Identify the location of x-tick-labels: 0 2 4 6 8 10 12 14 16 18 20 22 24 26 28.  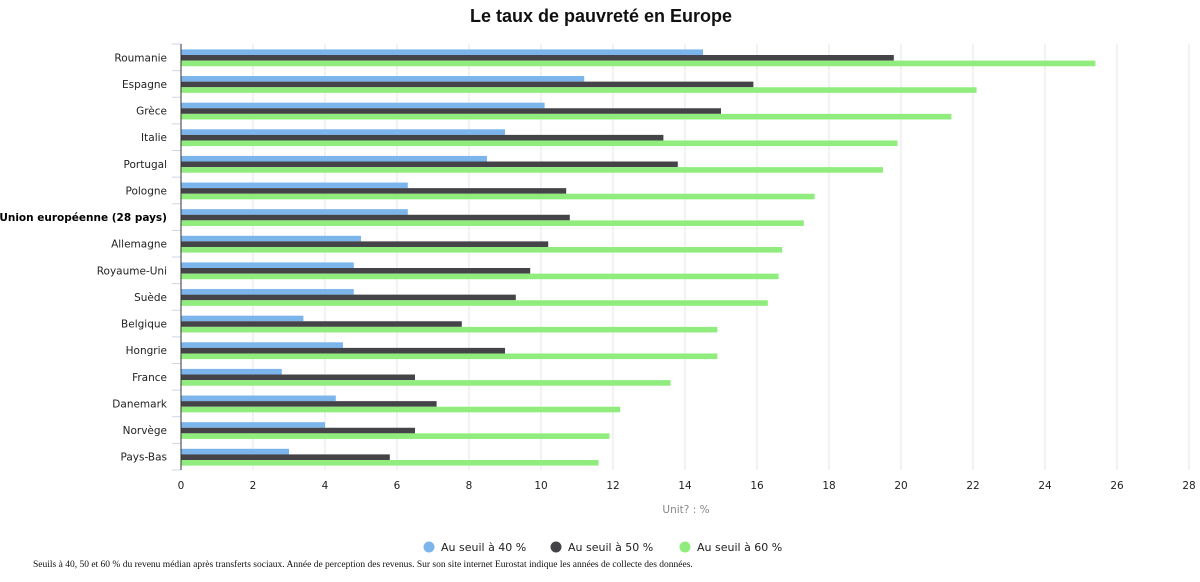
(687, 486).